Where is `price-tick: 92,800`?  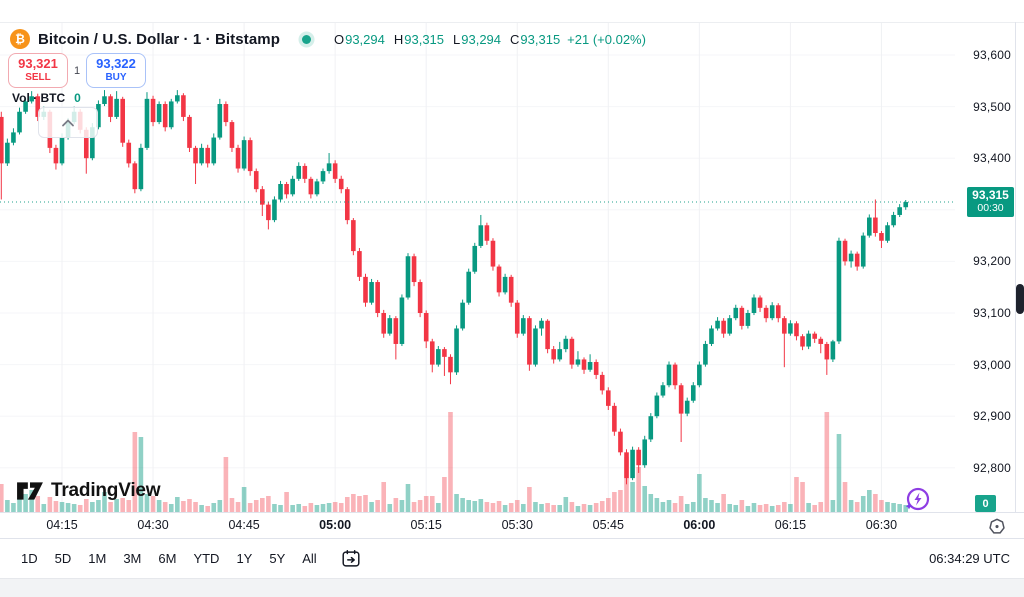 price-tick: 92,800 is located at coordinates (992, 467).